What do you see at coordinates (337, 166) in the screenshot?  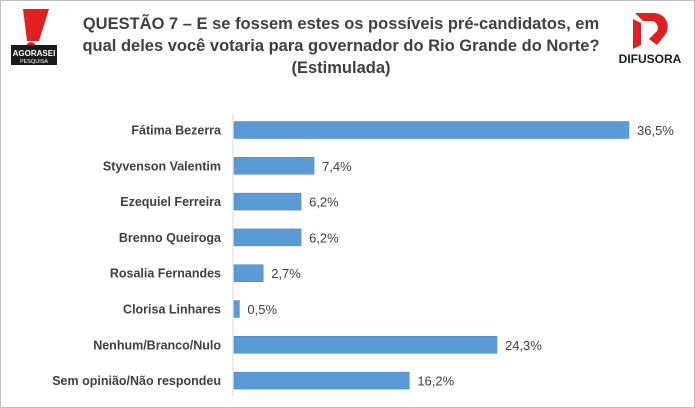 I see `data-label: 7,4%` at bounding box center [337, 166].